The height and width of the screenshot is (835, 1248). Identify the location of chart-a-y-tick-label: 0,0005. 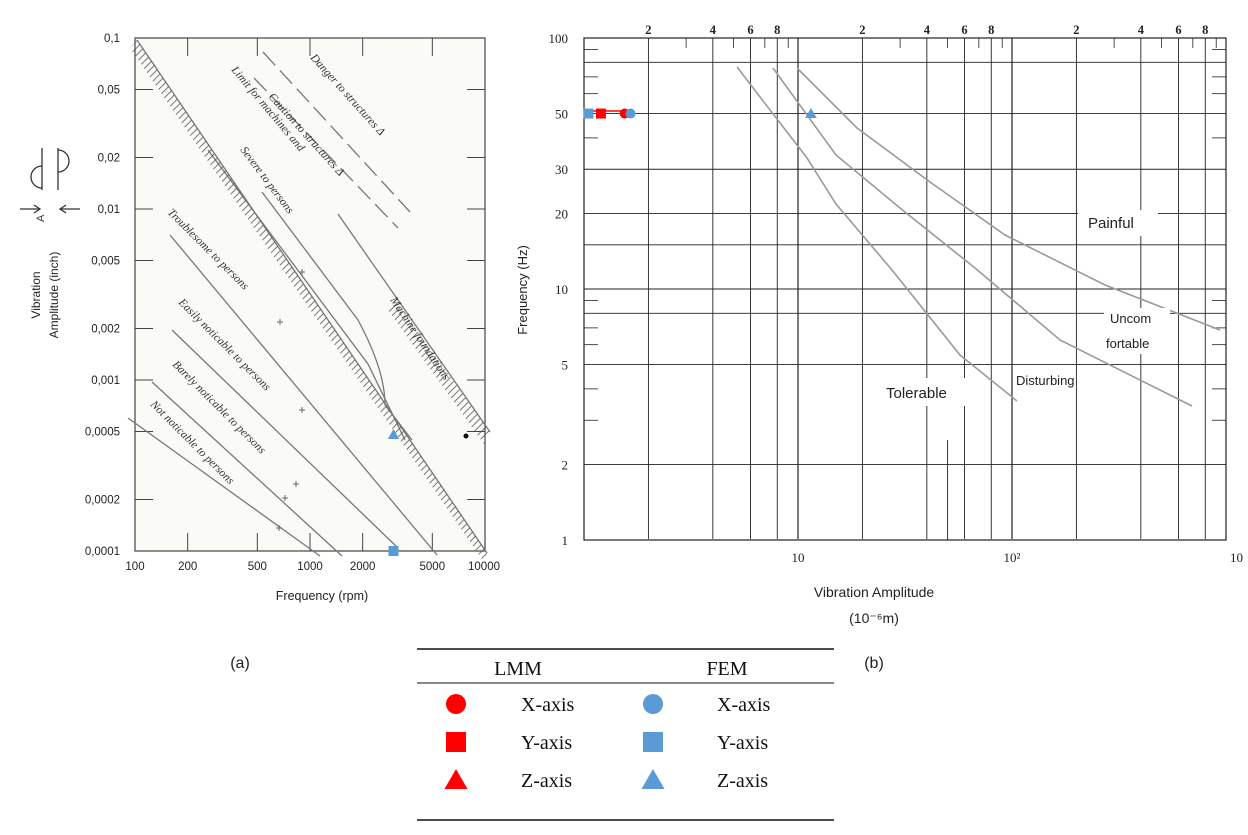
(102, 432).